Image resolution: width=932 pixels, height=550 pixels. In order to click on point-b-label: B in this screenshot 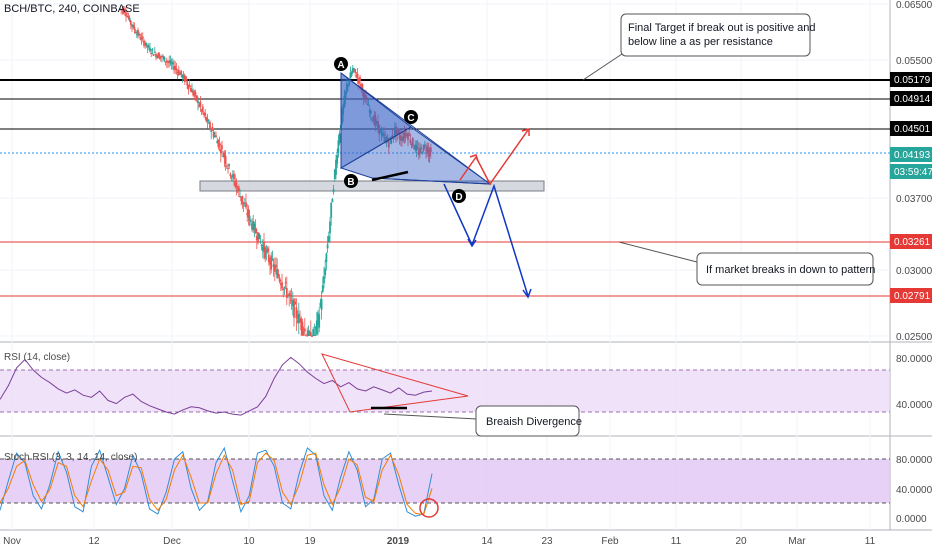, I will do `click(350, 182)`.